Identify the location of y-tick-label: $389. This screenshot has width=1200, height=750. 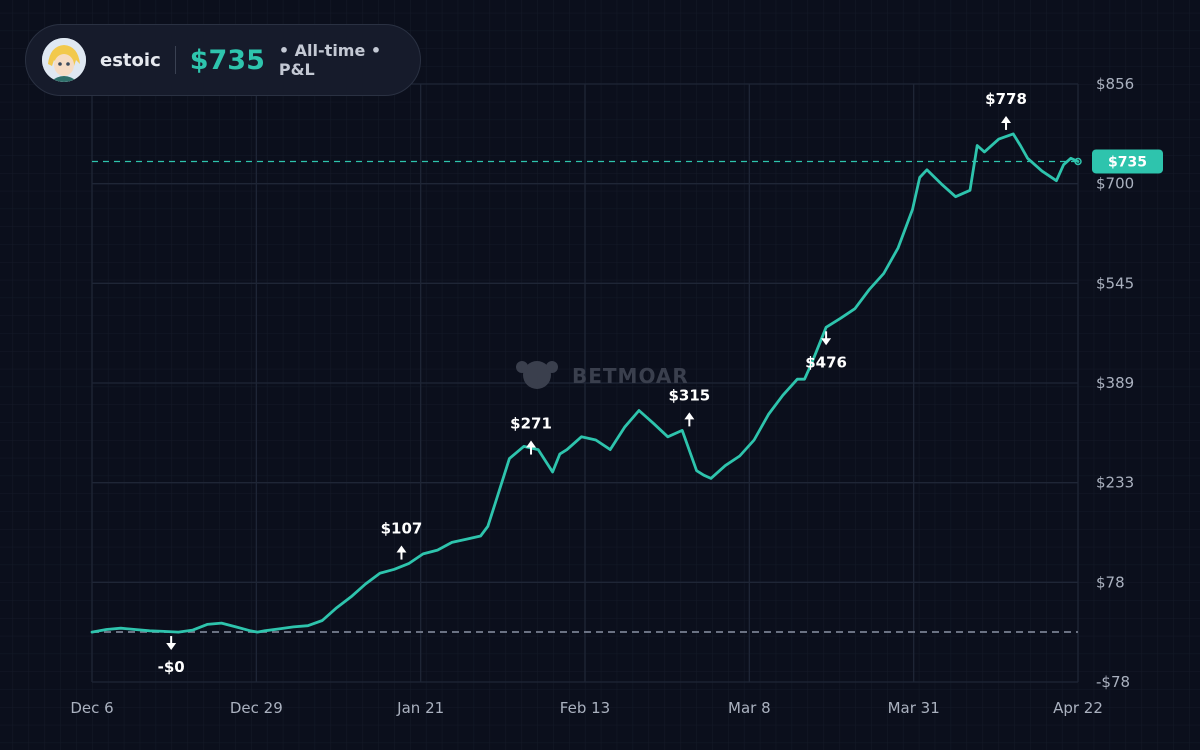
(1115, 383).